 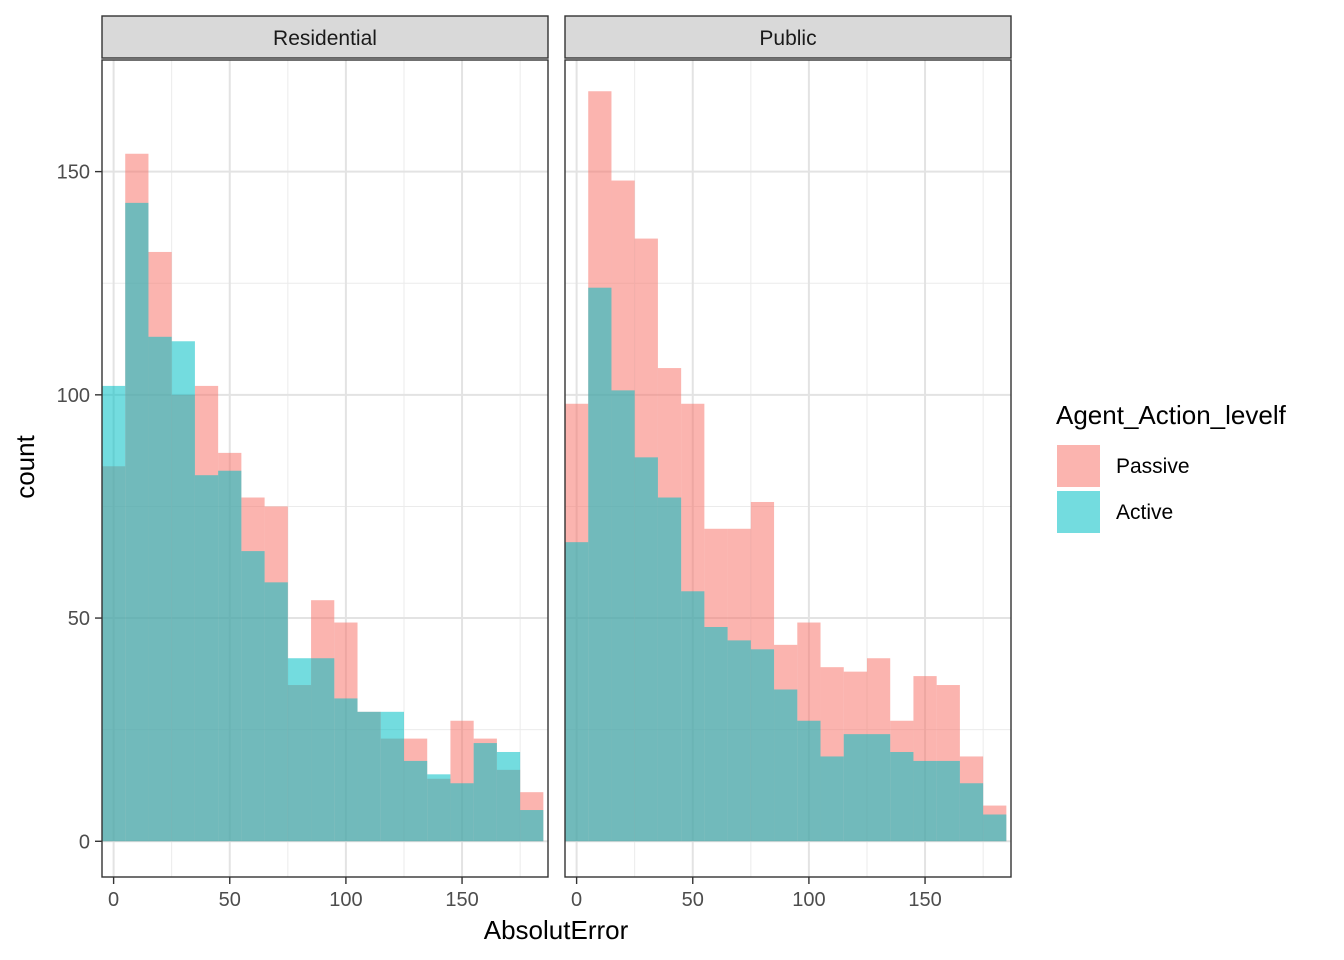 I want to click on legend-label-active: Active, so click(x=1144, y=512).